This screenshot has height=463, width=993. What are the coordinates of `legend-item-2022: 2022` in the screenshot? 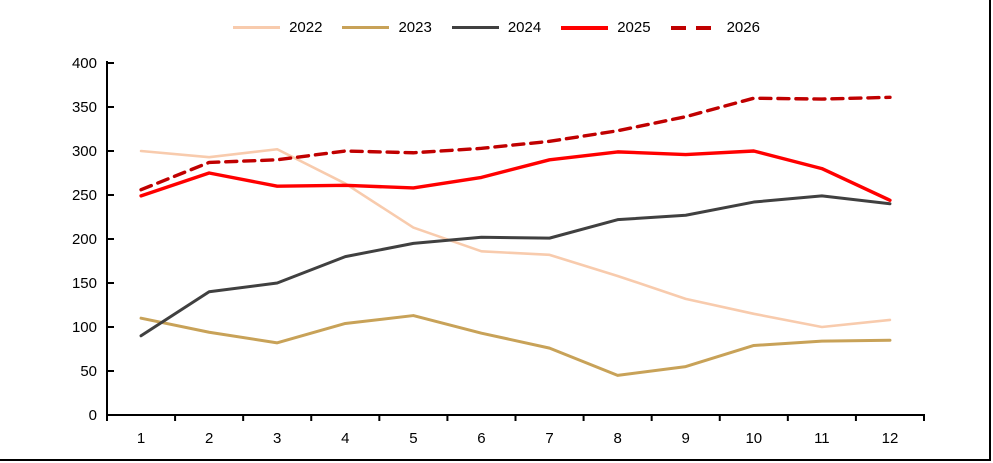 It's located at (277, 27).